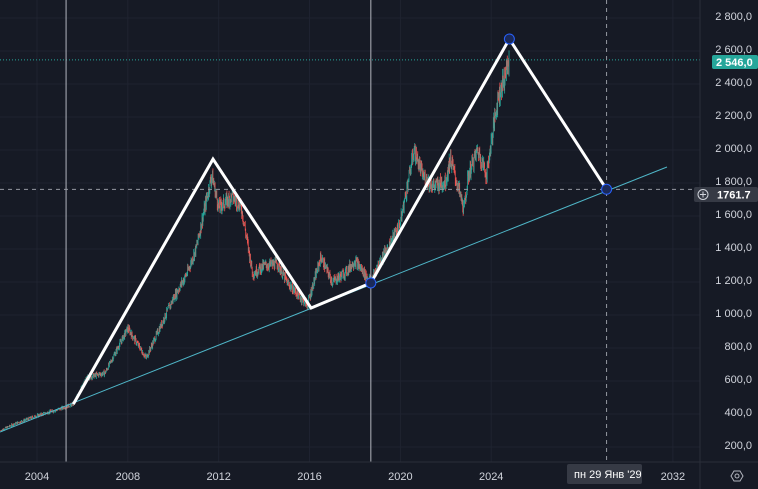 The image size is (758, 489). I want to click on x-tick-label: 2012, so click(218, 477).